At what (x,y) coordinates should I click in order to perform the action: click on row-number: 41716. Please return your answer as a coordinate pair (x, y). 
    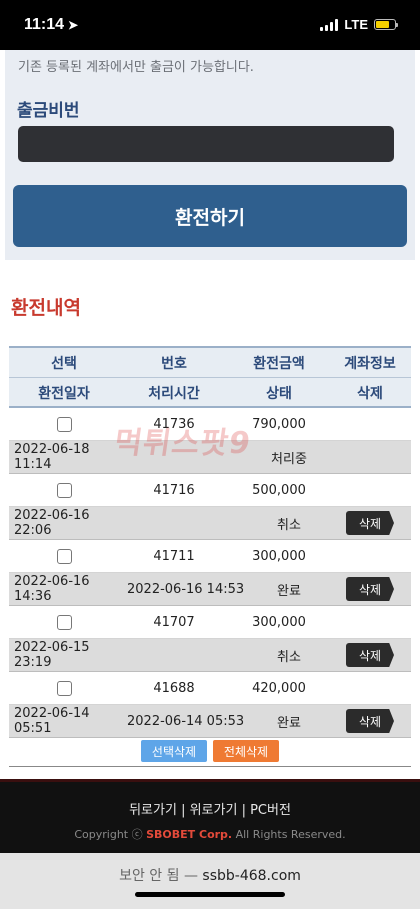
    Looking at the image, I should click on (174, 490).